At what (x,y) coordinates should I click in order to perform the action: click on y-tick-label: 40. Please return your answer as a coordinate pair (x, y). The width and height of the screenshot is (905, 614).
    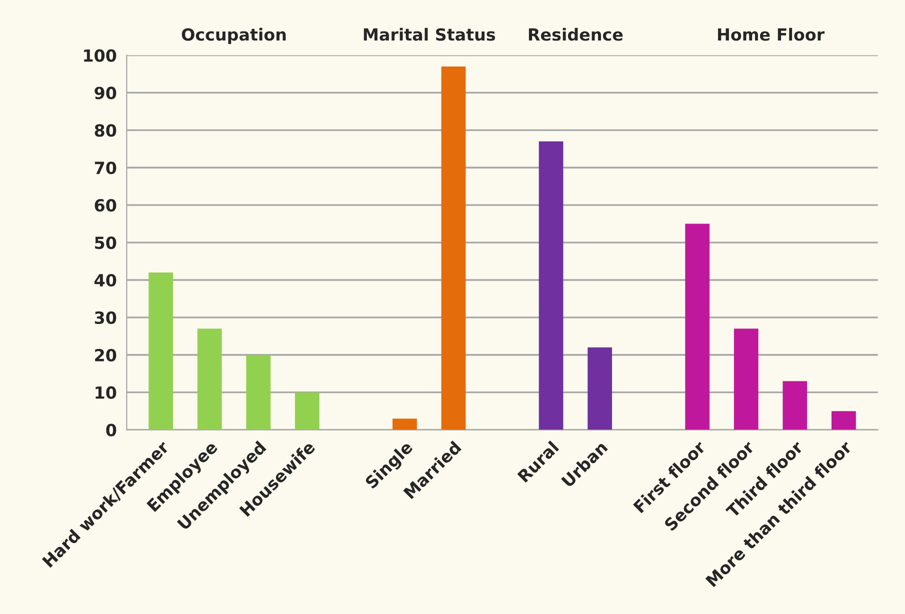
    Looking at the image, I should click on (105, 280).